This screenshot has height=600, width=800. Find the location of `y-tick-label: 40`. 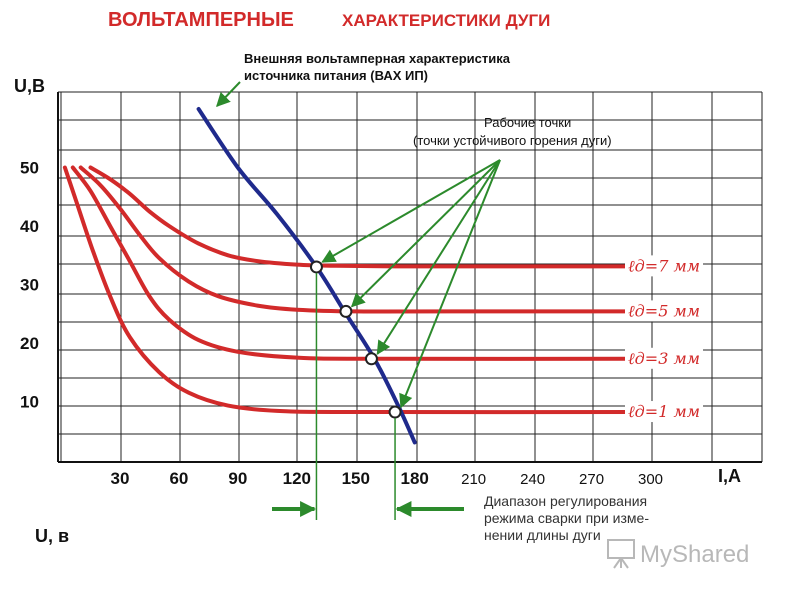

y-tick-label: 40 is located at coordinates (29, 226).